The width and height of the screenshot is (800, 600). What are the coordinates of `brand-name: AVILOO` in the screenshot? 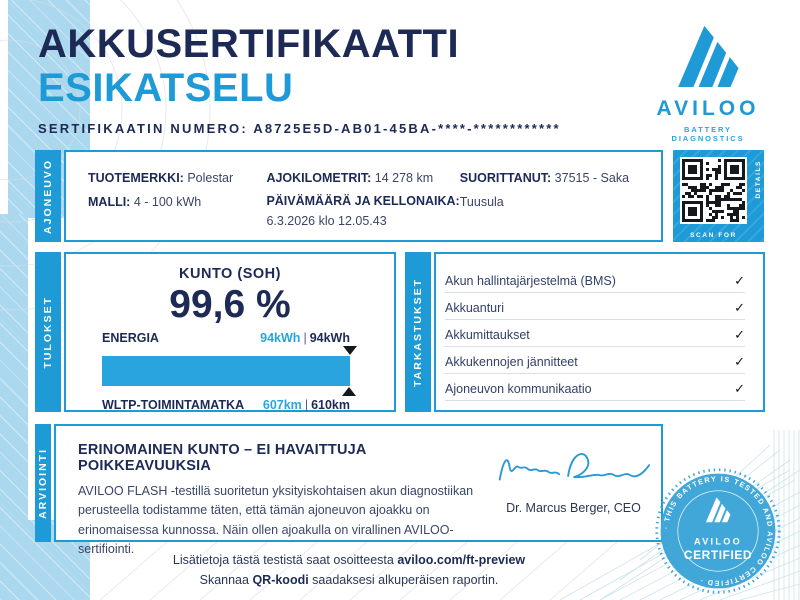 It's located at (708, 108).